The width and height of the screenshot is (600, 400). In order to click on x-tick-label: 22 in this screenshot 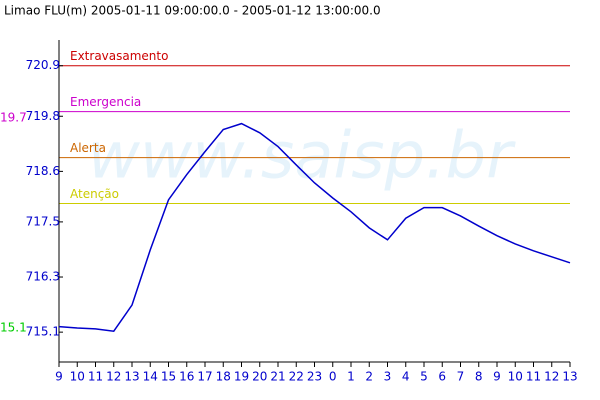, I will do `click(296, 377)`.